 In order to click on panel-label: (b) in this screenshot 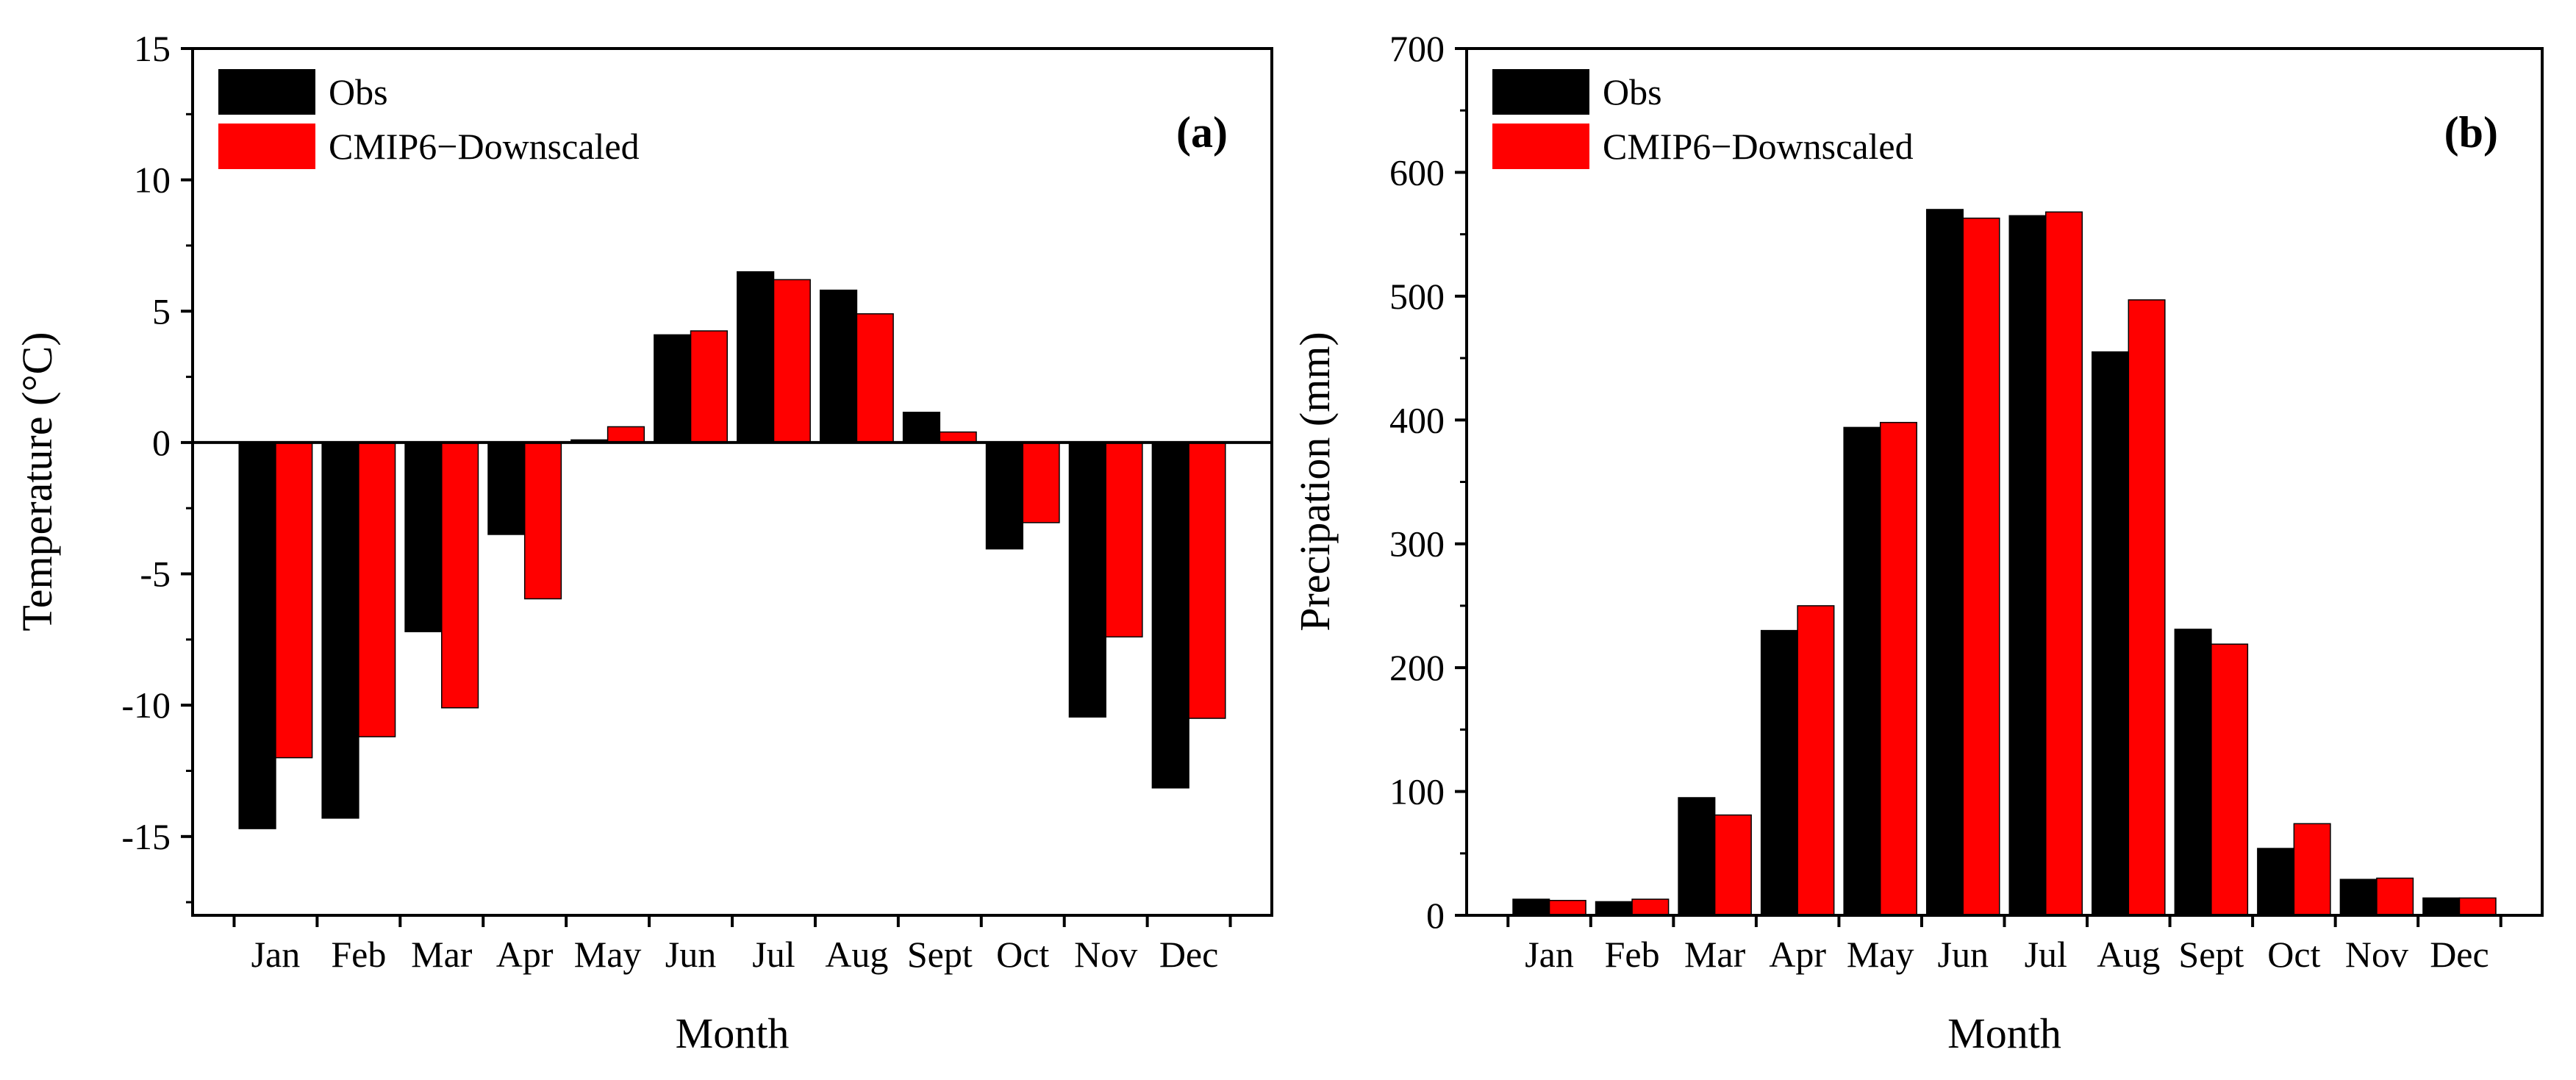, I will do `click(2471, 132)`.